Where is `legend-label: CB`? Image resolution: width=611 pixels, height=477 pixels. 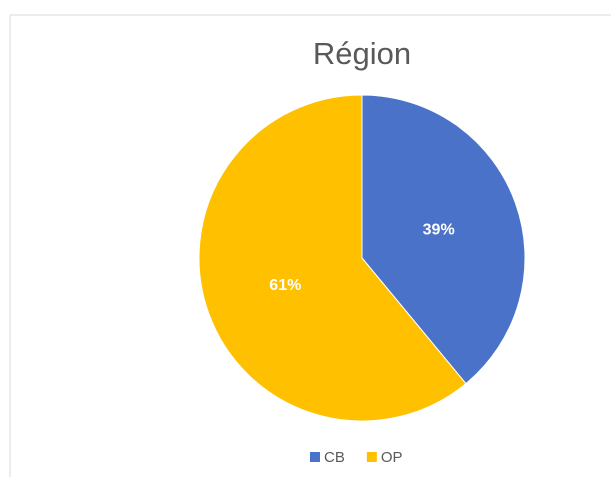
legend-label: CB is located at coordinates (334, 457).